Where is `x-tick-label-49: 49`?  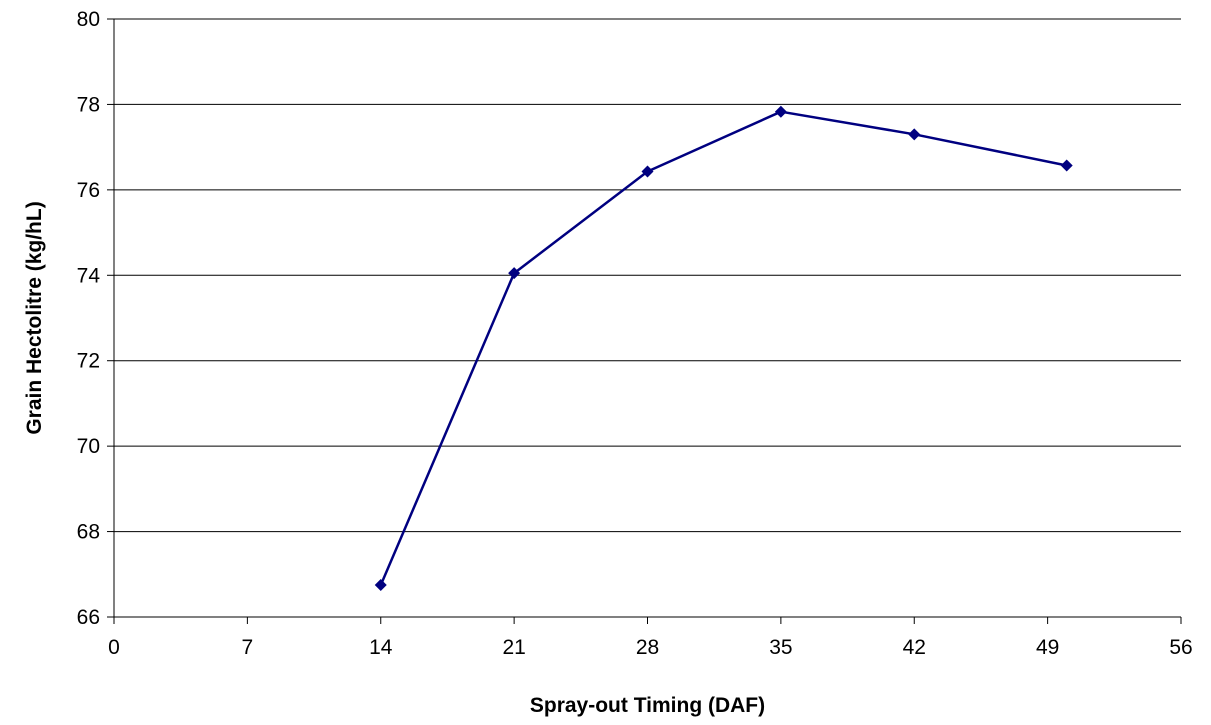
x-tick-label-49: 49 is located at coordinates (1047, 647).